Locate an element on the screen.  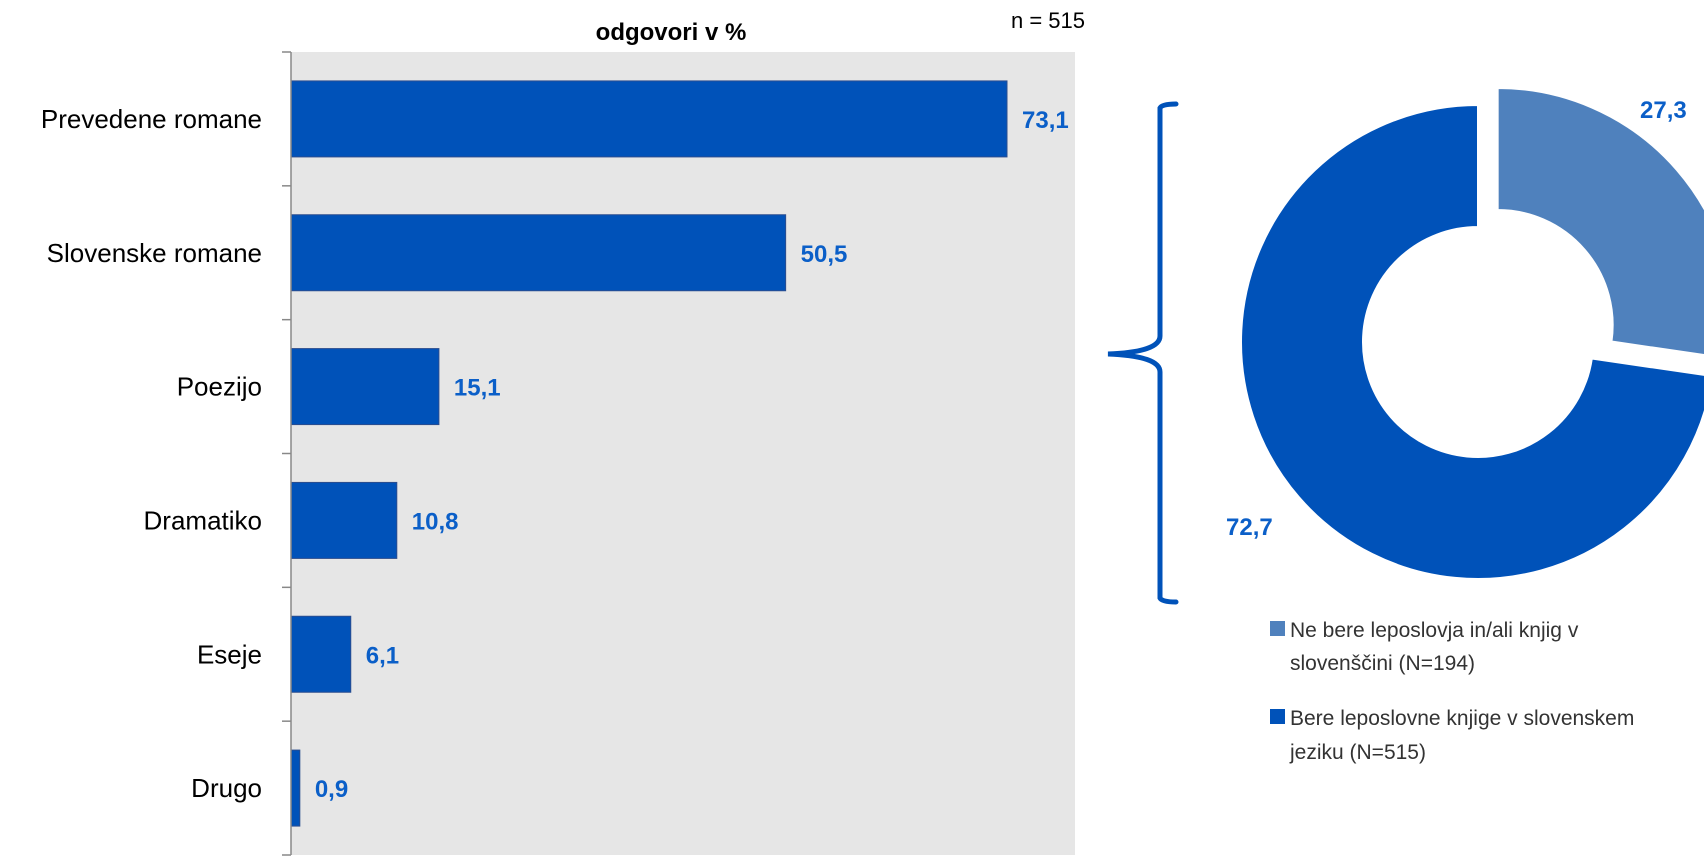
value-label-2: 15,1 is located at coordinates (477, 388).